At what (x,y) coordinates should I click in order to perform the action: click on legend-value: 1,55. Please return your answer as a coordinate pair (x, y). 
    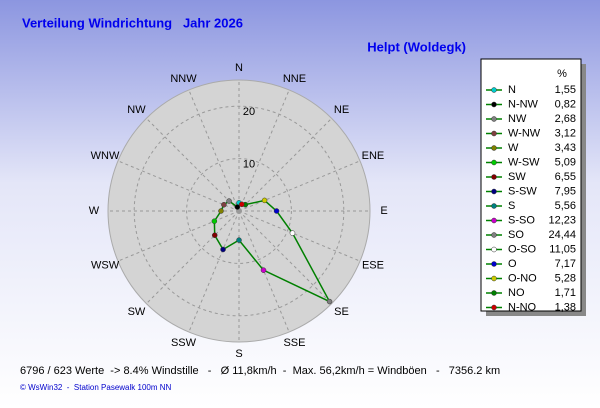
    Looking at the image, I should click on (565, 90).